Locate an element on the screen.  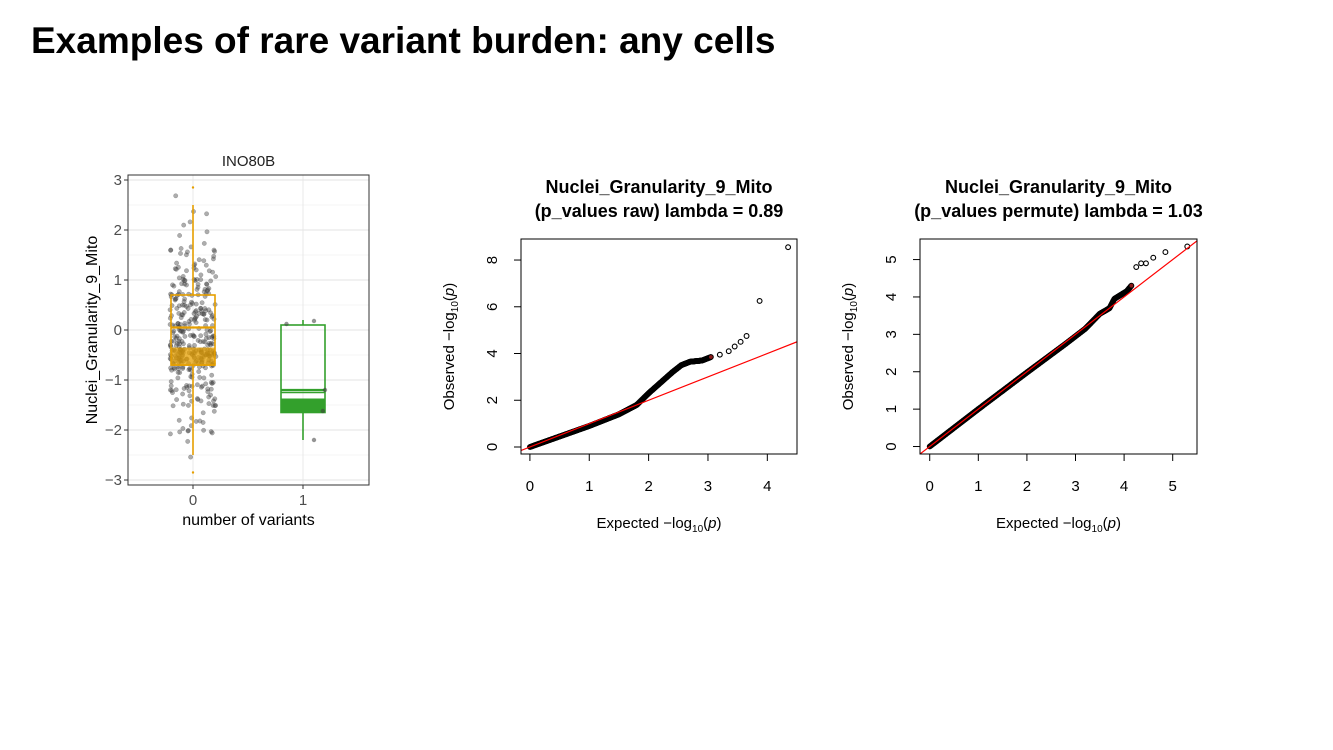
x-axis-label-math: p is located at coordinates (1111, 523).